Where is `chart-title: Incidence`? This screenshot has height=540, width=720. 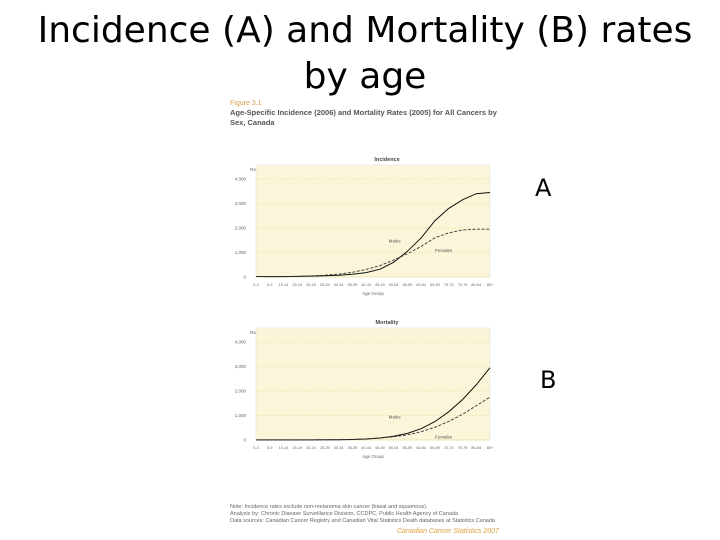
chart-title: Incidence is located at coordinates (386, 160).